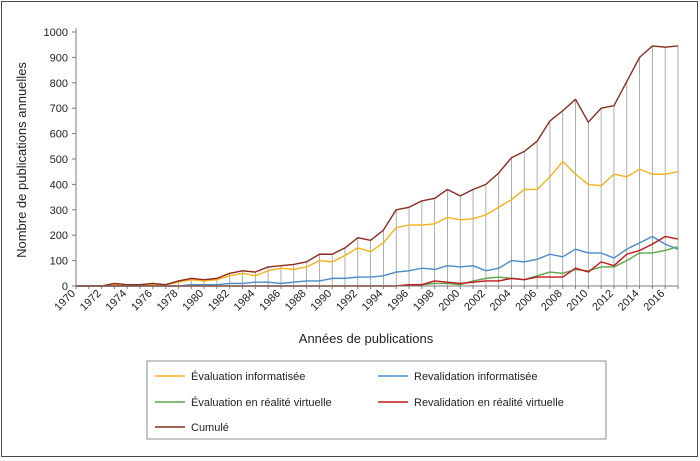  I want to click on series-line-revalidation-informatis-e, so click(377, 261).